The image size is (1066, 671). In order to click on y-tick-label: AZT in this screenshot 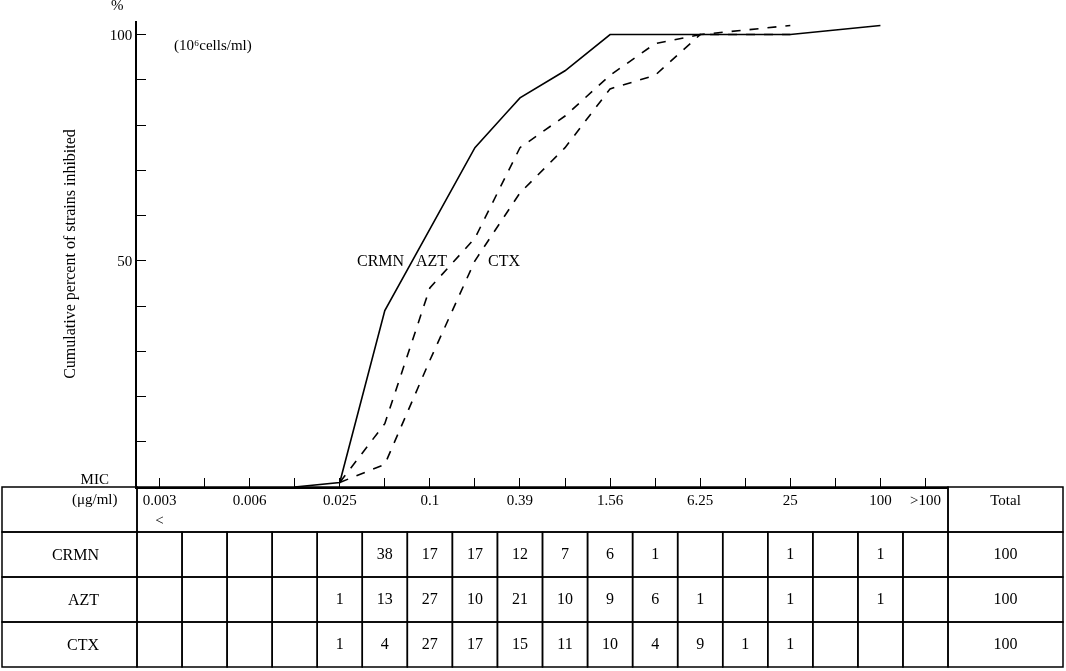, I will do `click(83, 600)`.